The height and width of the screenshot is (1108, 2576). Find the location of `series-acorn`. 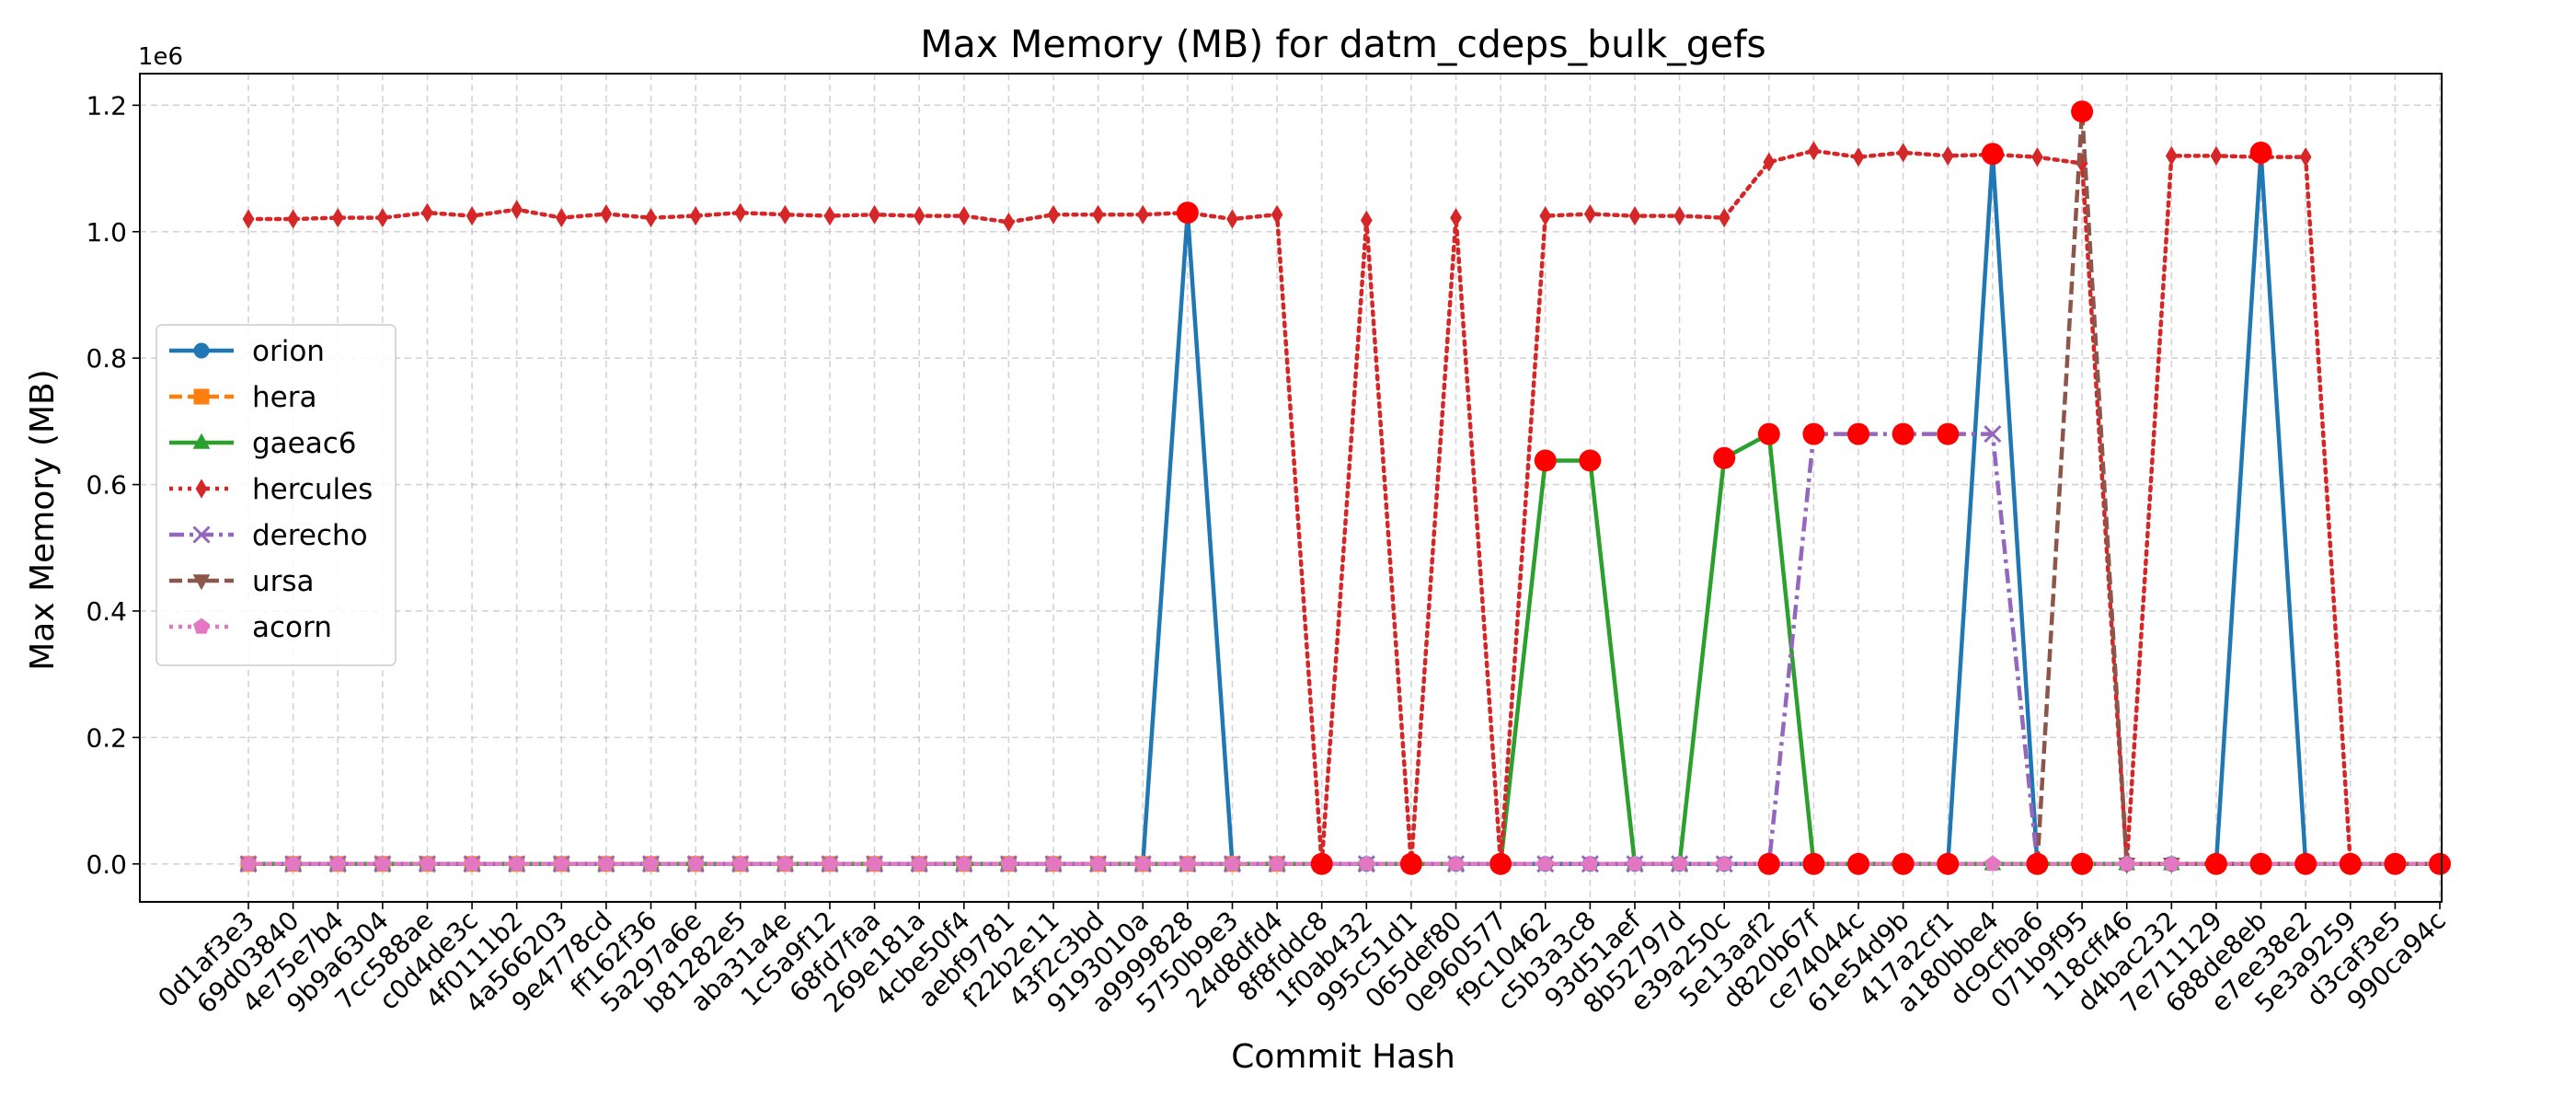

series-acorn is located at coordinates (1344, 863).